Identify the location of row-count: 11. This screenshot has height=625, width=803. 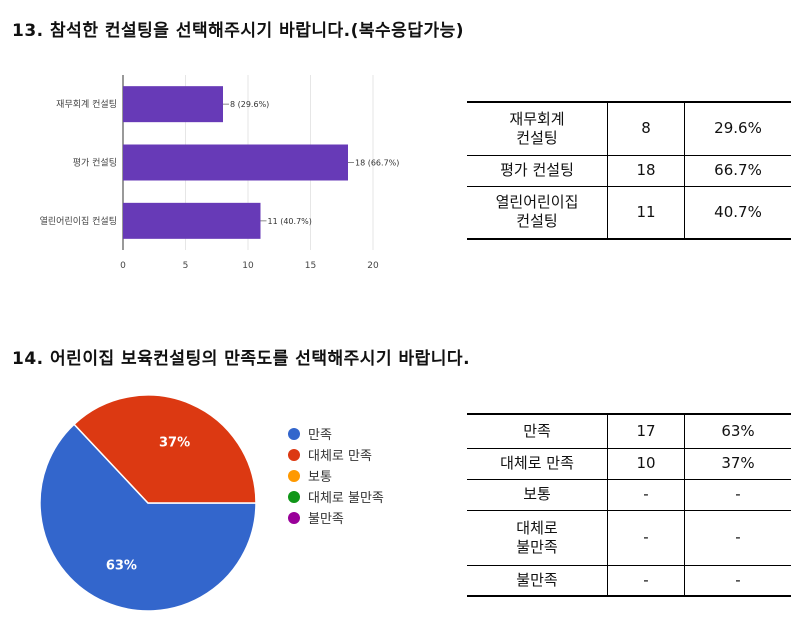
(646, 212).